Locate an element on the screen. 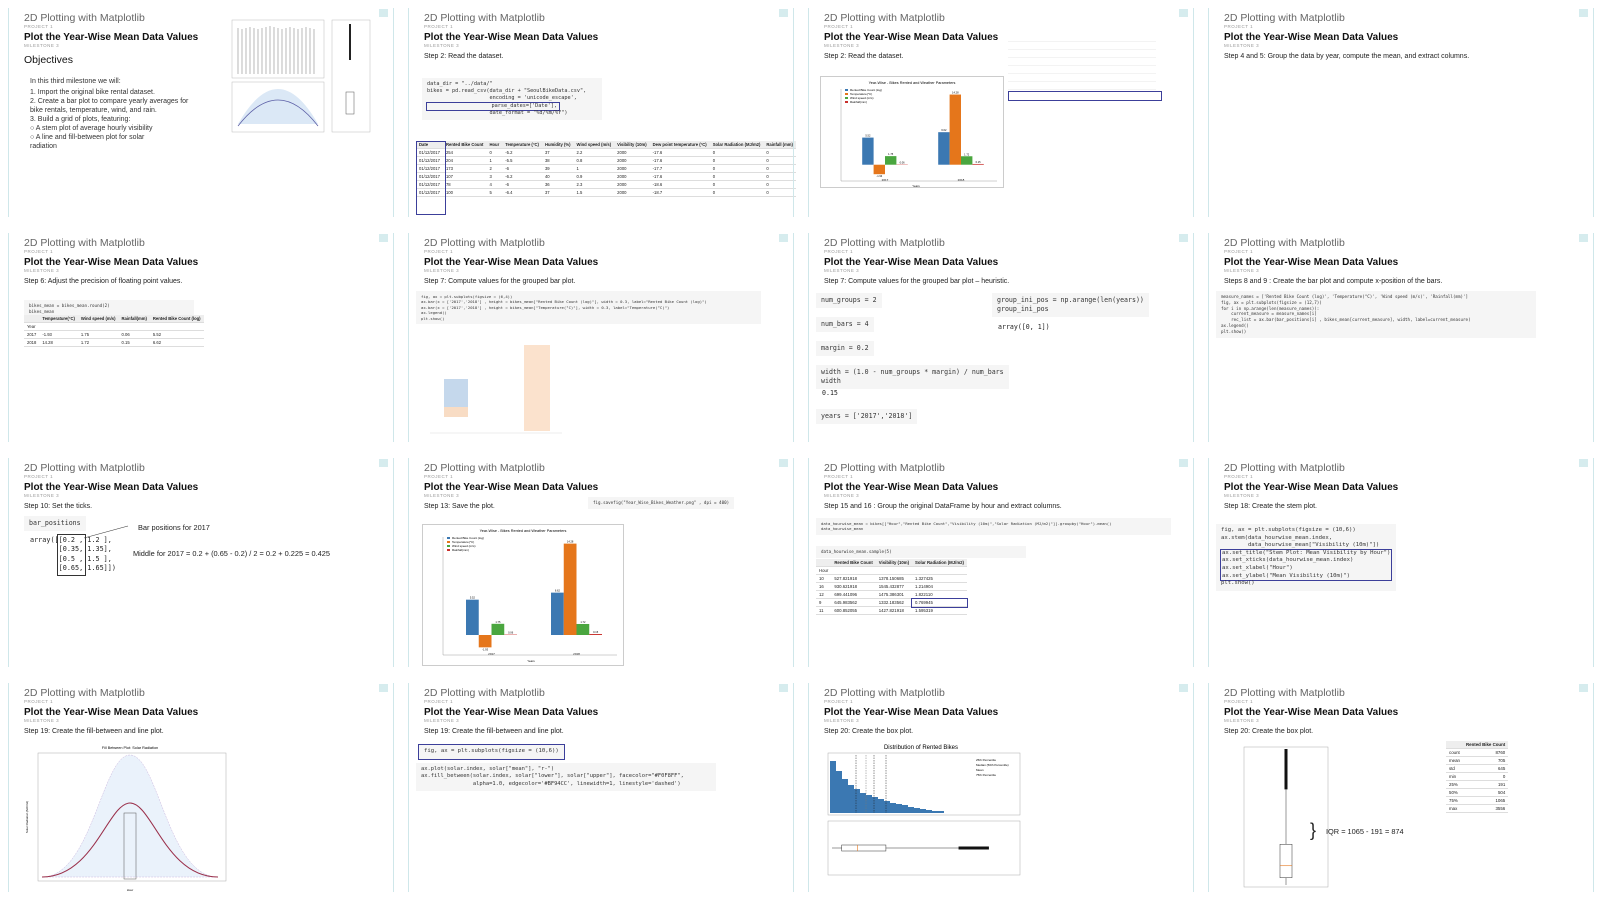 This screenshot has width=1600, height=900. svg-text: Rented Bike Count (log) is located at coordinates (468, 538).